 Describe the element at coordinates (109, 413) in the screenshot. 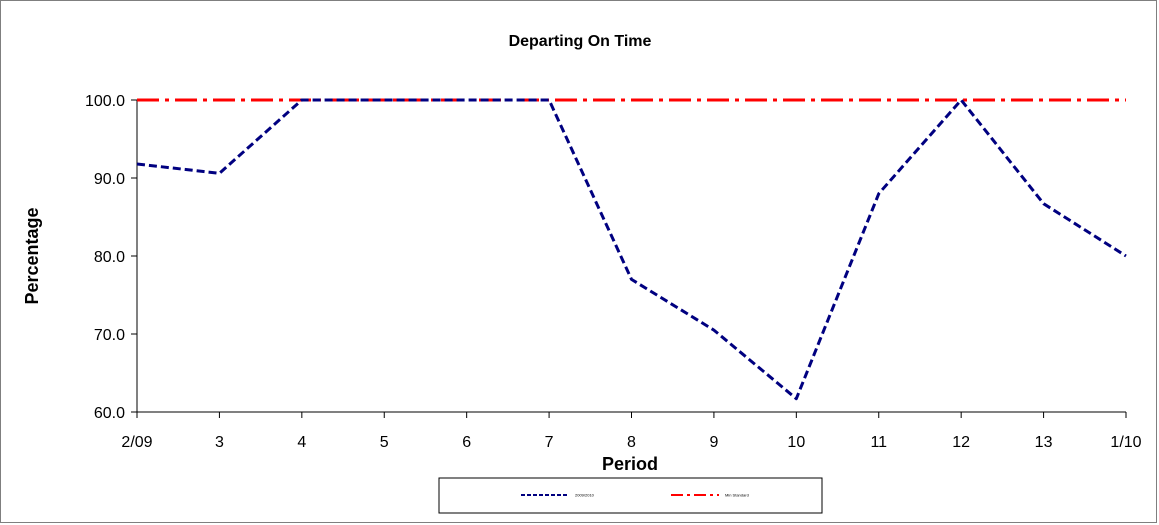

I see `y-tick-label: 60.0` at that location.